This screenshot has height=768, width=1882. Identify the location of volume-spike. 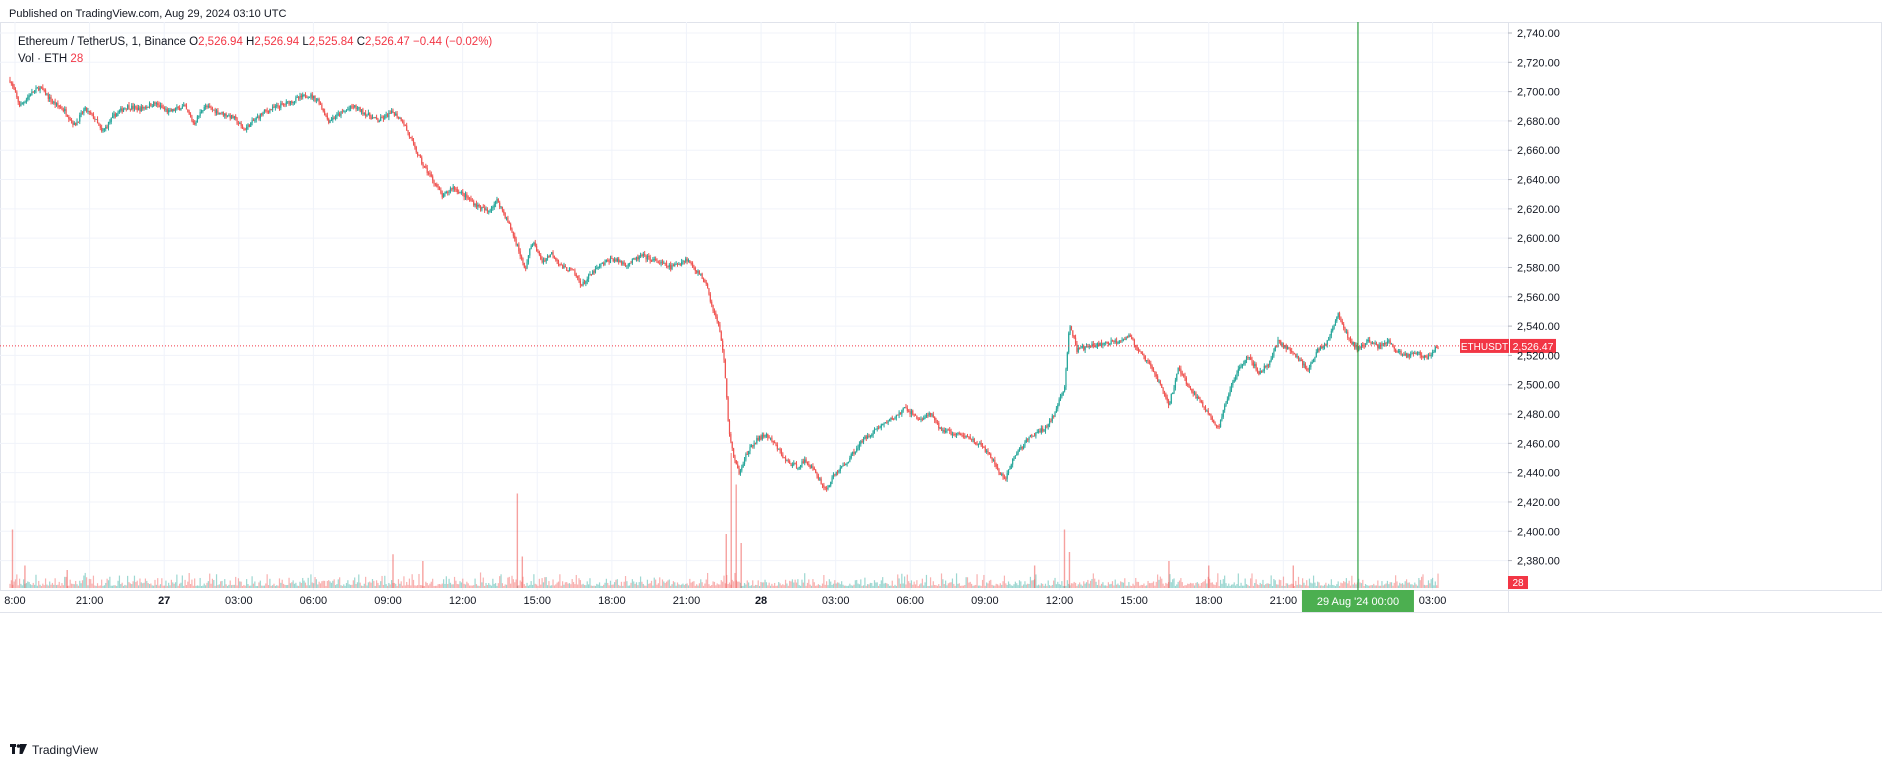
(1293, 576).